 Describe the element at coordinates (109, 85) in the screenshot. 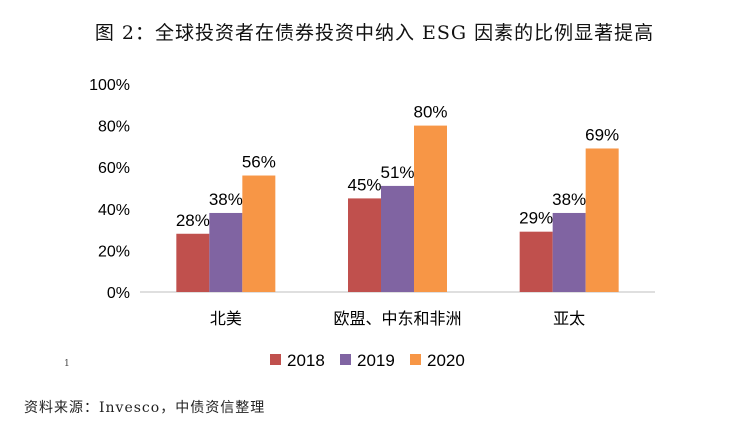

I see `y-tick-label: 100%` at that location.